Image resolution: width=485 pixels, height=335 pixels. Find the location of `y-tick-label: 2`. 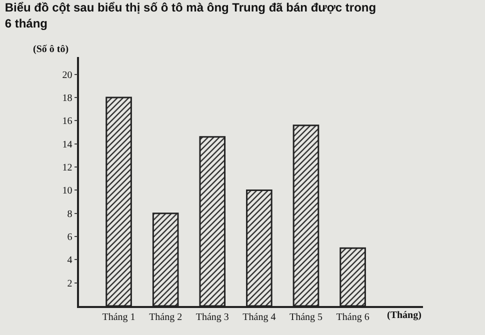

y-tick-label: 2 is located at coordinates (69, 284).